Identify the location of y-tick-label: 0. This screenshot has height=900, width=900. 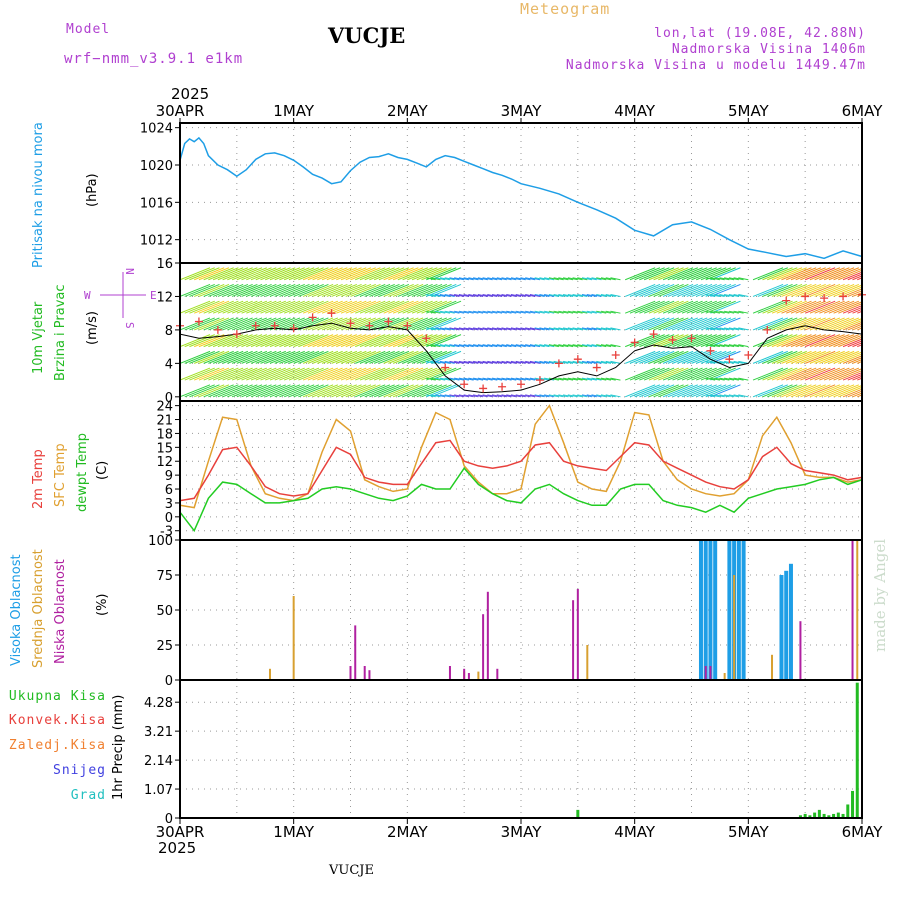
(169, 681).